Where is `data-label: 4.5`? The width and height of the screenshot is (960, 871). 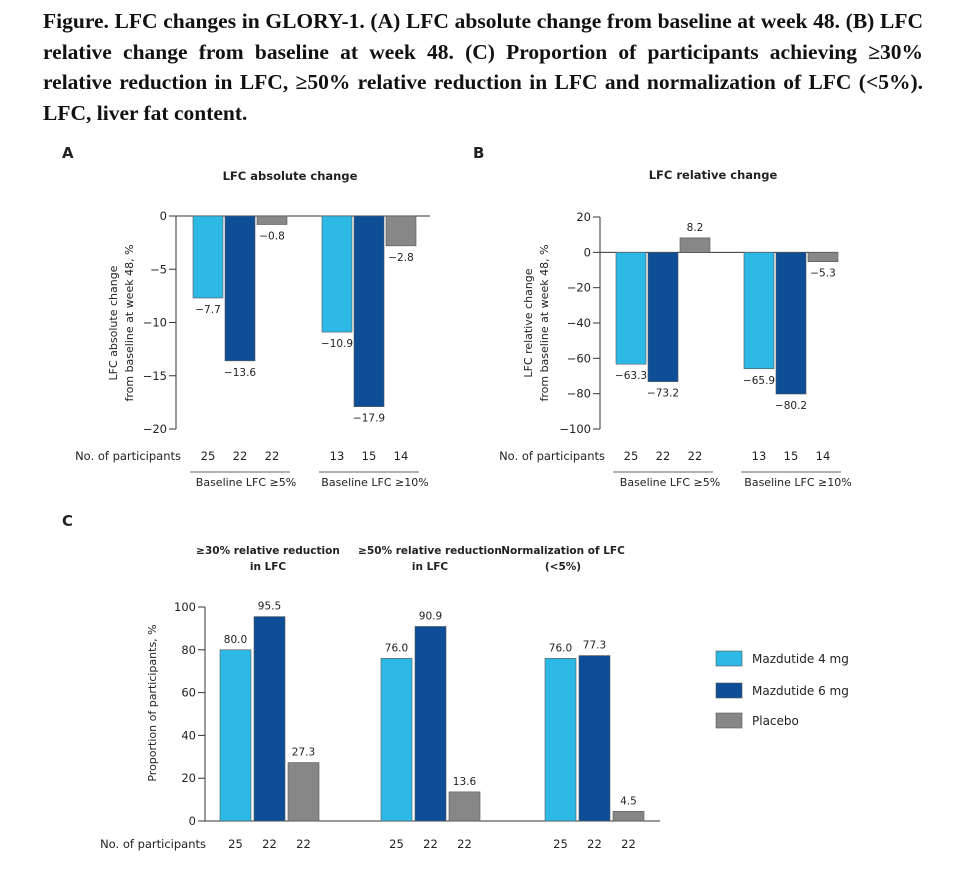 data-label: 4.5 is located at coordinates (628, 801).